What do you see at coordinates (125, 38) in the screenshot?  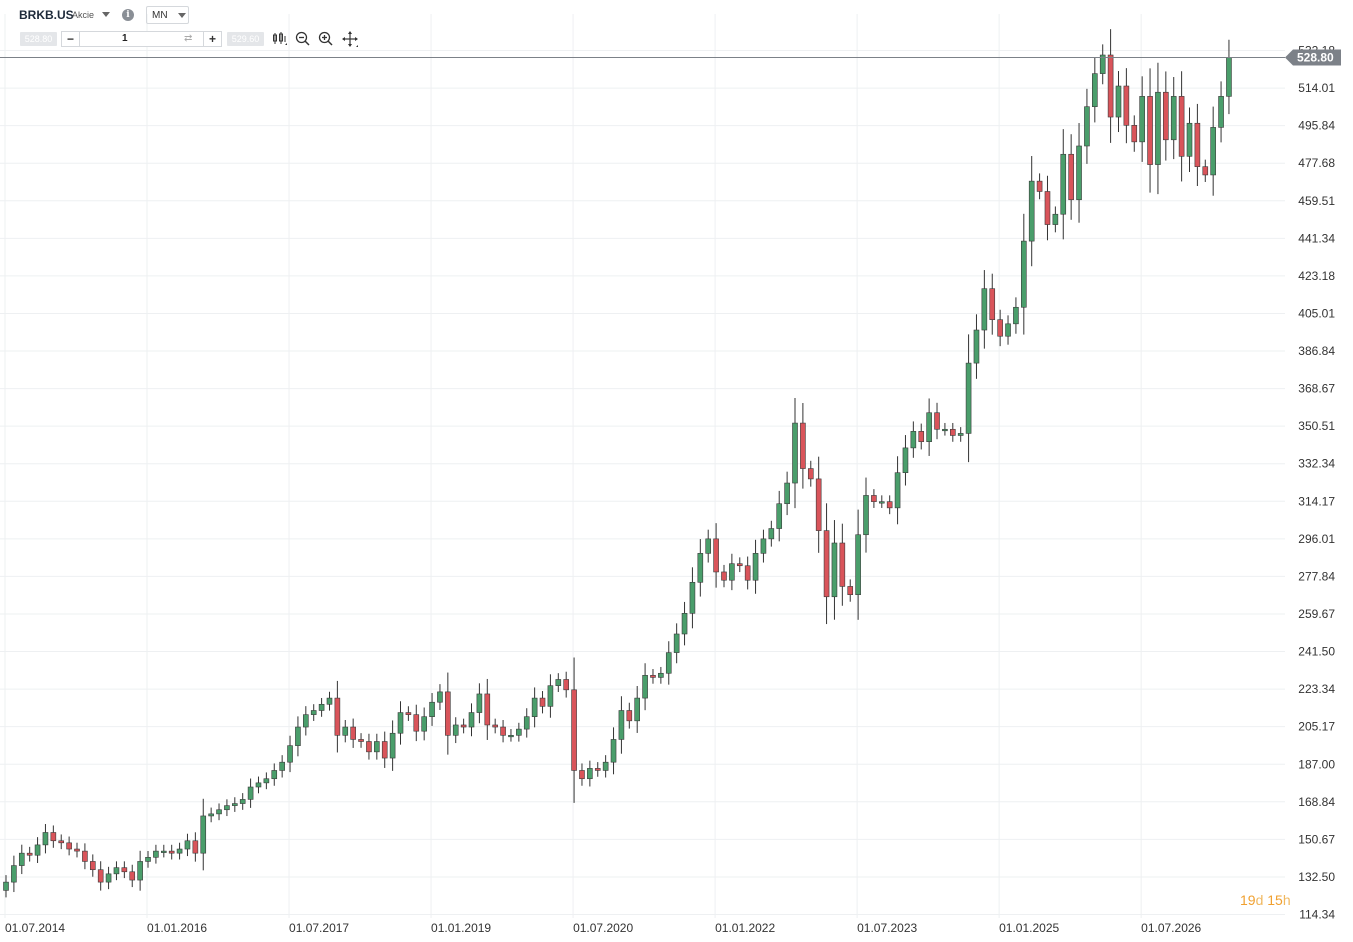 I see `quantity-input: 1` at bounding box center [125, 38].